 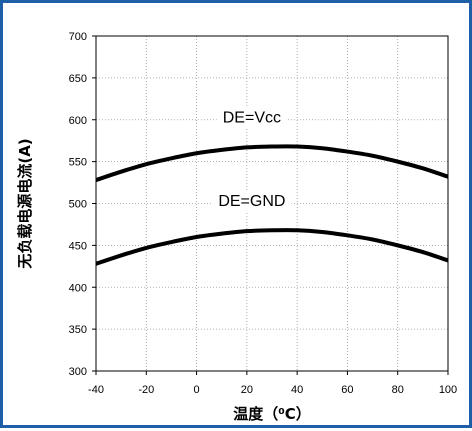 I want to click on x-tick-label: -40, so click(x=96, y=390).